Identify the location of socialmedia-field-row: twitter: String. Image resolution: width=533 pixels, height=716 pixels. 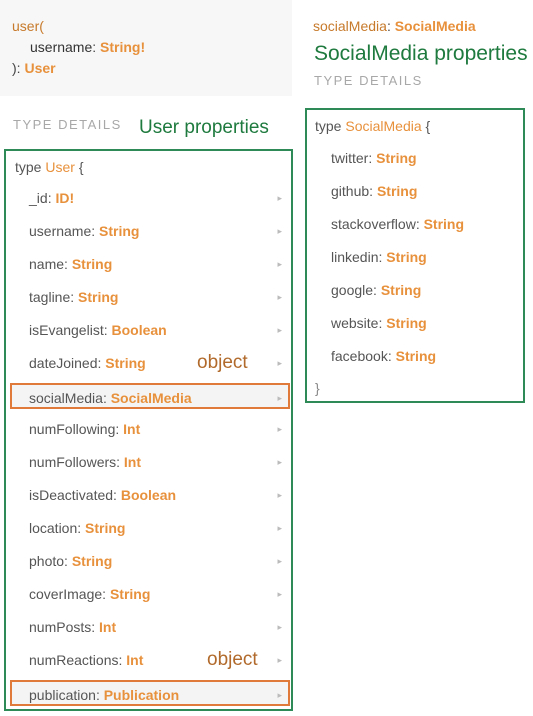
(374, 160).